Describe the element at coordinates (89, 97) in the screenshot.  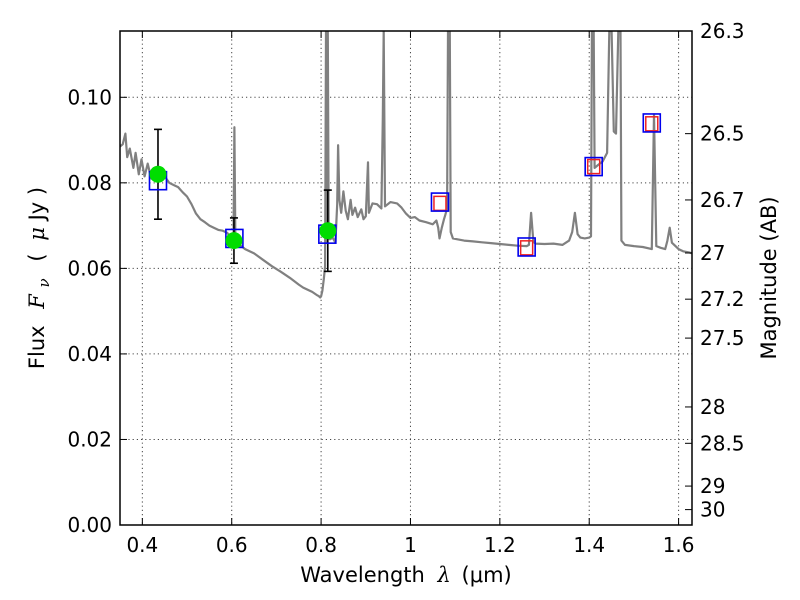
I see `y-tick-label: 0.10` at that location.